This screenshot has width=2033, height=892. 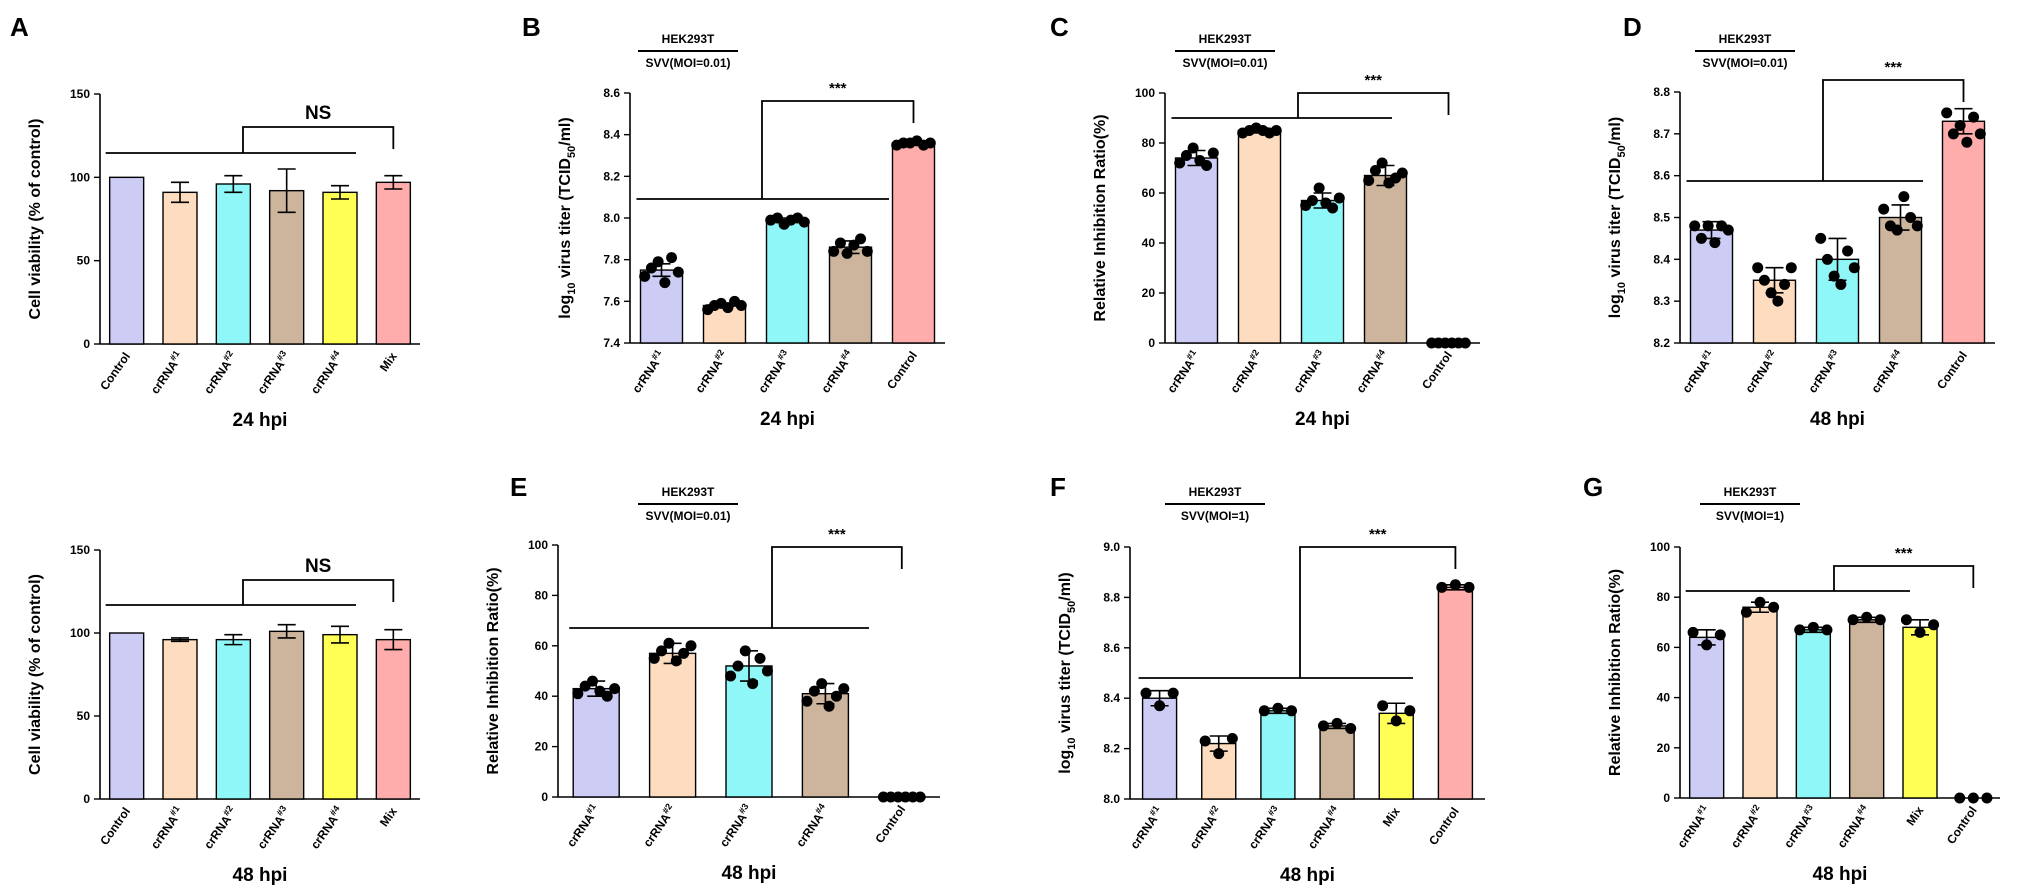 I want to click on y-tick-label: 7.6, so click(x=611, y=301).